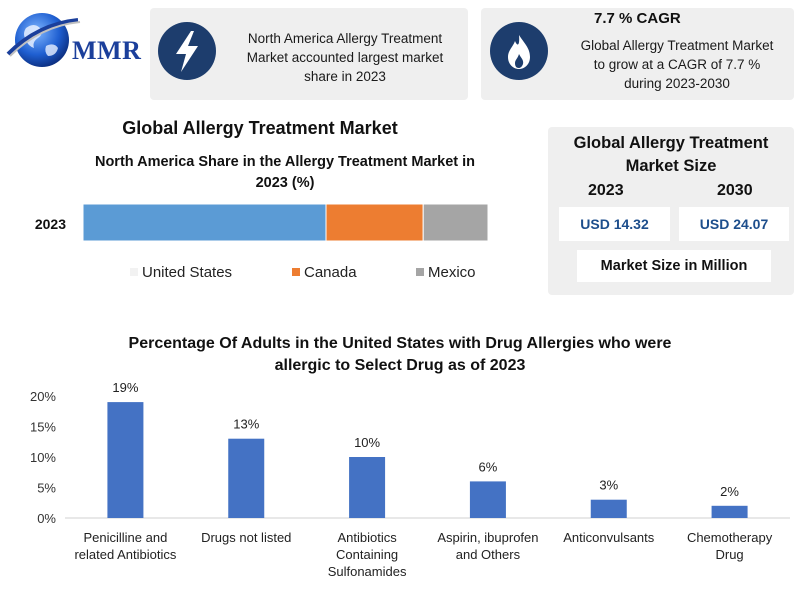  Describe the element at coordinates (285, 183) in the screenshot. I see `share-chart-title-line: 2023 (%)` at that location.